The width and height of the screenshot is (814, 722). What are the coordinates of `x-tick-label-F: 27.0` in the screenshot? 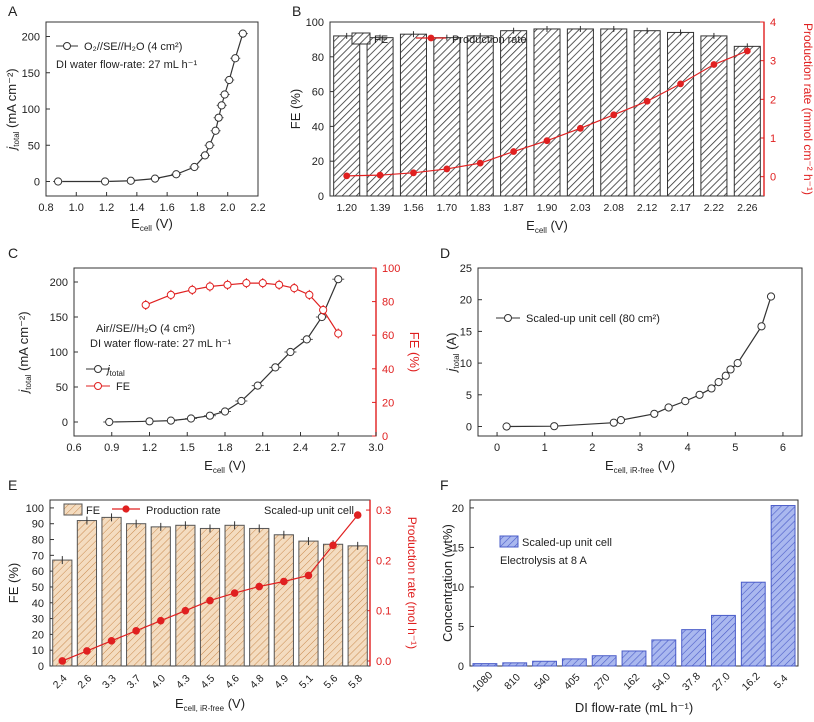 It's located at (721, 681).